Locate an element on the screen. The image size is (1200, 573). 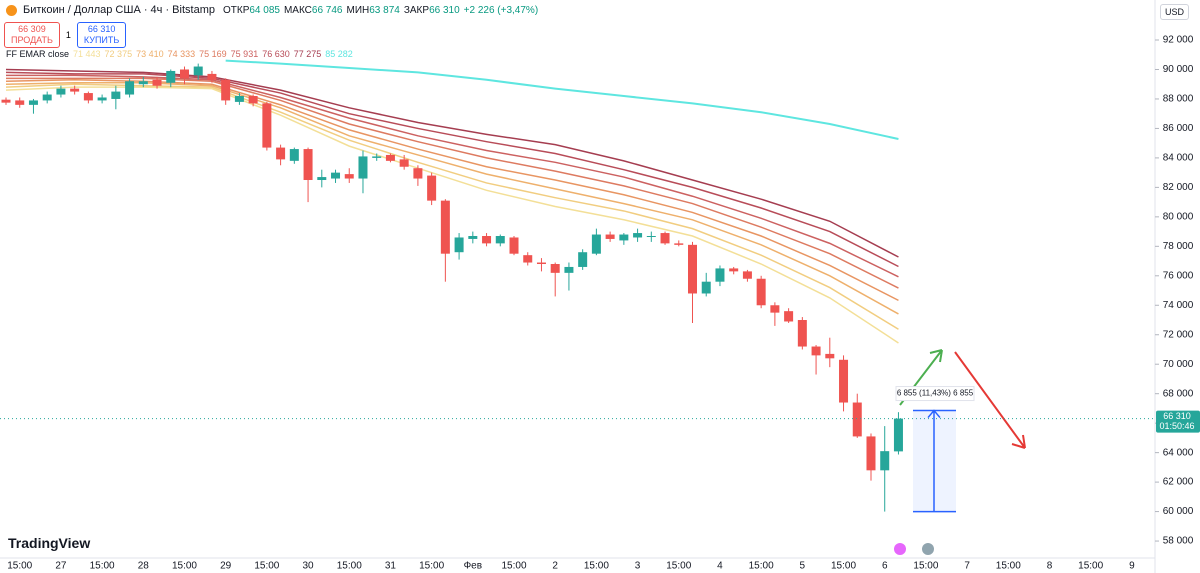
sell-button: 66 309 ПРОДАТЬ is located at coordinates (32, 35).